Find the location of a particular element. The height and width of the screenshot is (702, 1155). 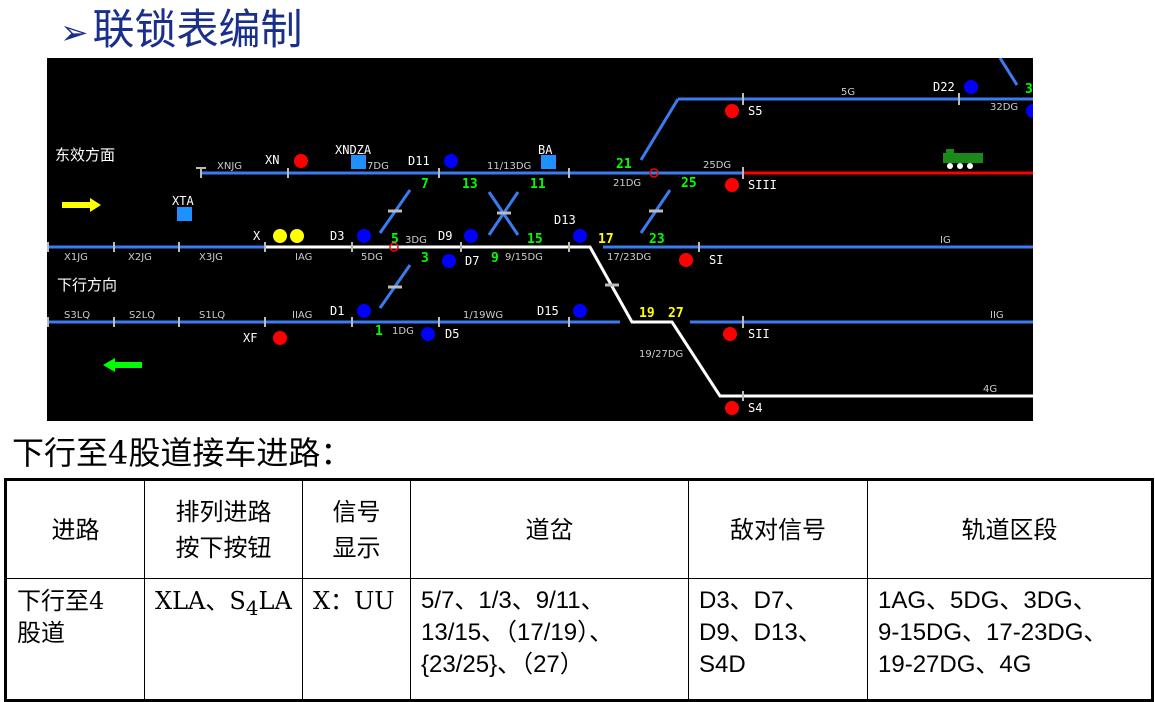

block-markers is located at coordinates (524, 210).